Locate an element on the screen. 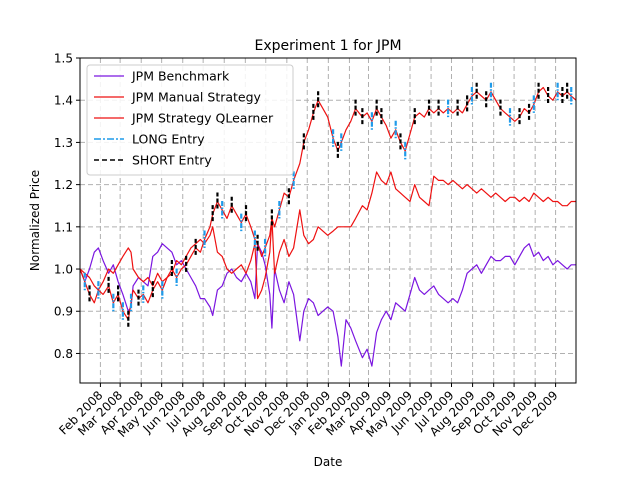 The image size is (640, 480). y-tick-label: 1.2 is located at coordinates (63, 185).